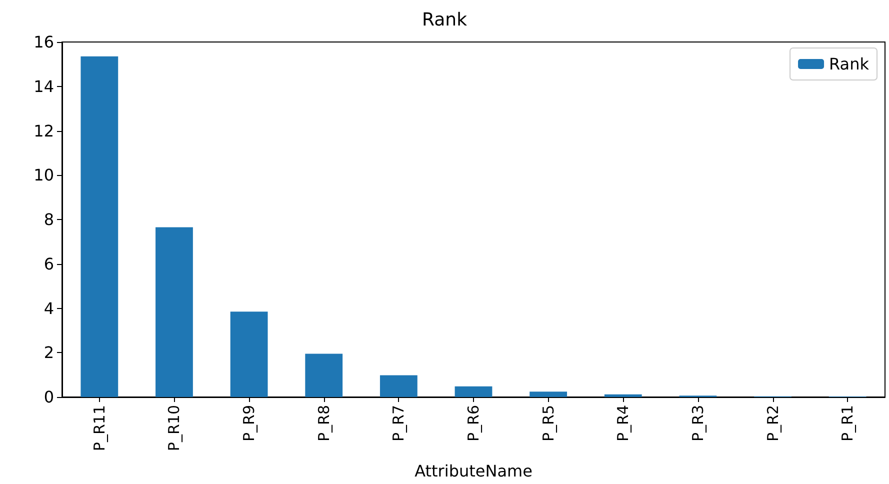 The height and width of the screenshot is (484, 889). I want to click on y-tick-label: 10, so click(44, 175).